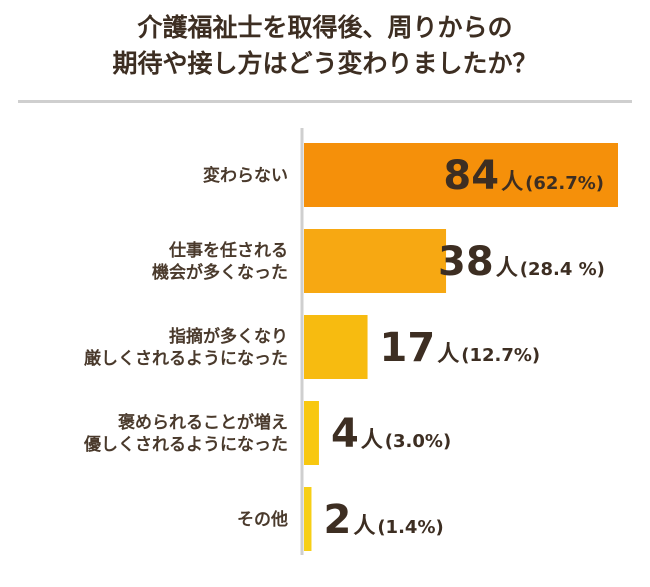 Image resolution: width=650 pixels, height=587 pixels. Describe the element at coordinates (325, 101) in the screenshot. I see `title-divider` at that location.